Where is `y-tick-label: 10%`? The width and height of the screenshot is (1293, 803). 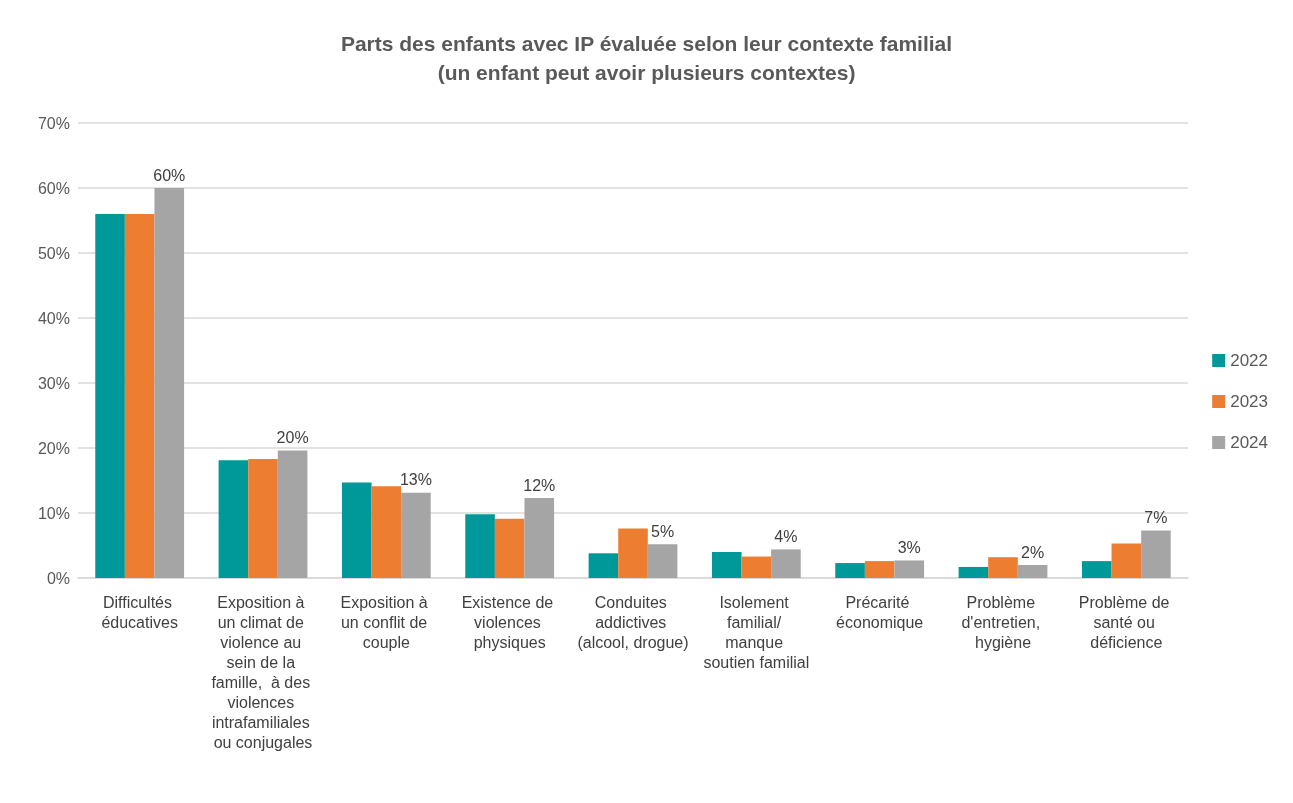 y-tick-label: 10% is located at coordinates (53, 513).